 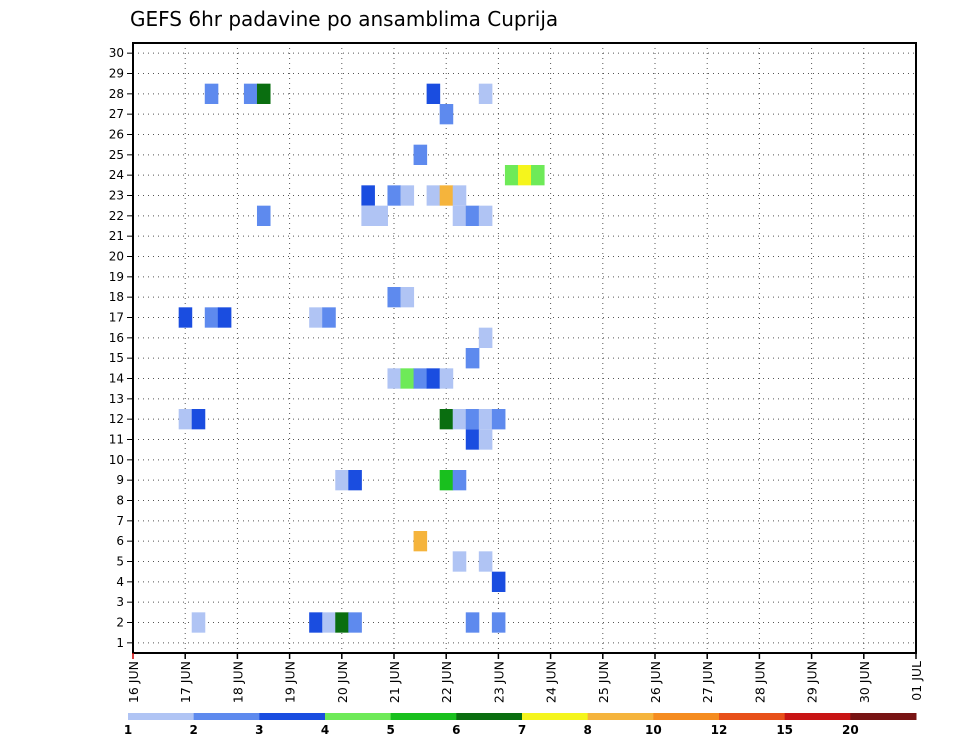 I want to click on colorbar-label: 6, so click(x=456, y=730).